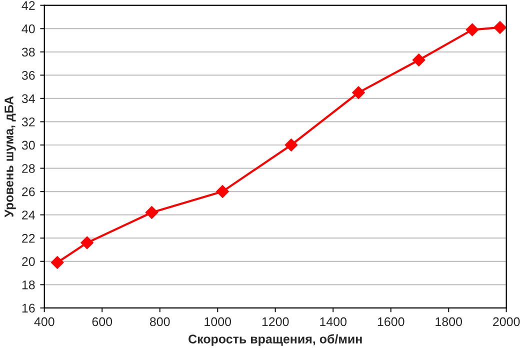 This screenshot has height=356, width=522. I want to click on x-tick-label: 1800, so click(449, 321).